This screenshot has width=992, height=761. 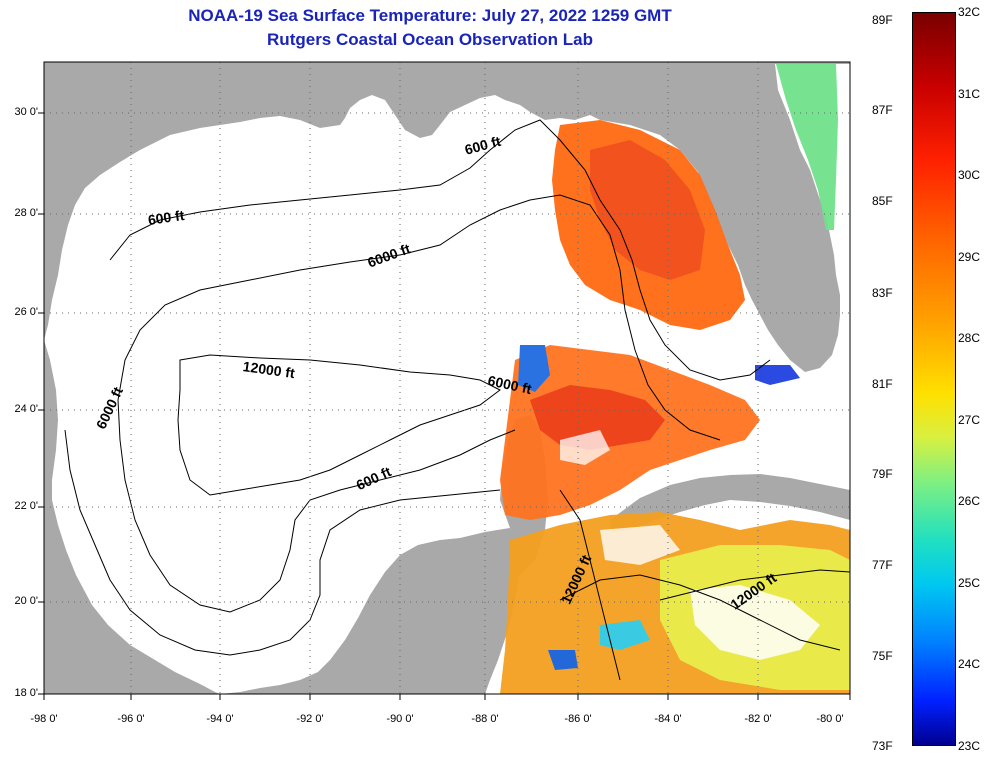 What do you see at coordinates (882, 293) in the screenshot?
I see `colorbar-fahrenheit-label: 83F` at bounding box center [882, 293].